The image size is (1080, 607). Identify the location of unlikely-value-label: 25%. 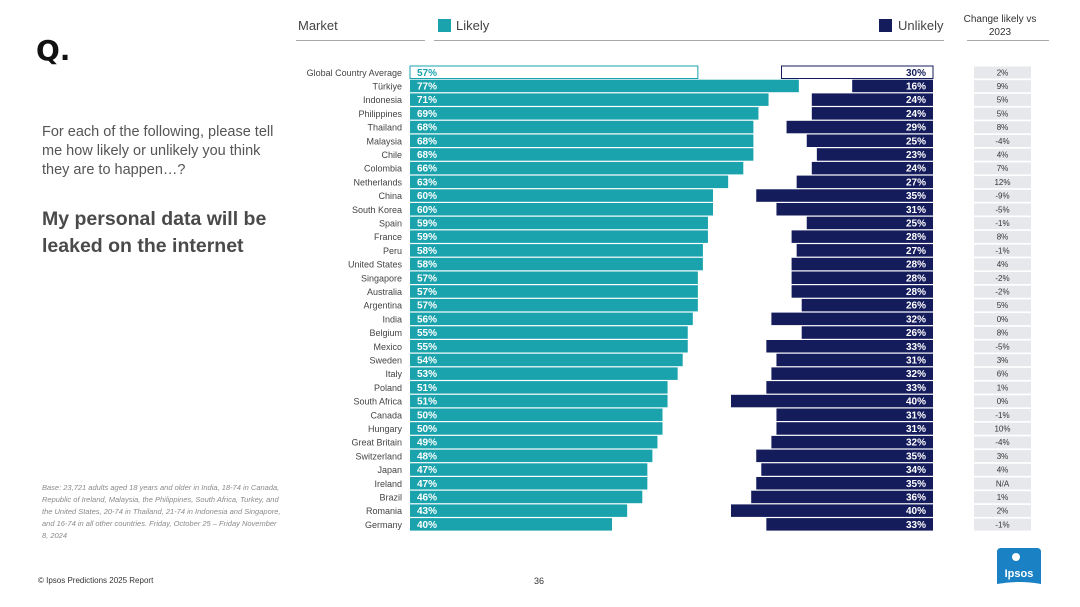
(916, 141).